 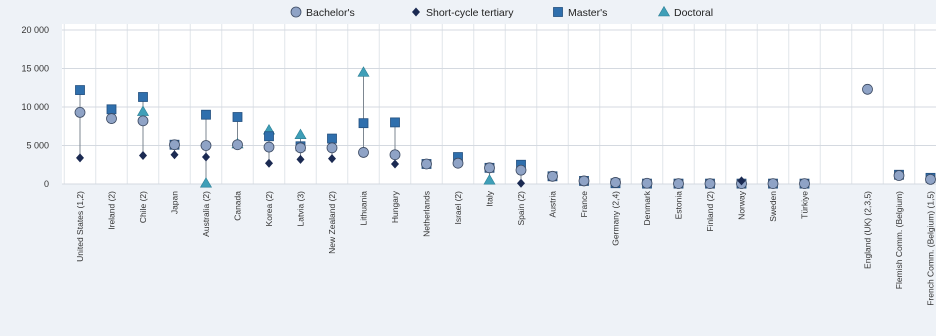 I want to click on x-category-label: French Comm. (Belgium) (1,5), so click(x=931, y=248).